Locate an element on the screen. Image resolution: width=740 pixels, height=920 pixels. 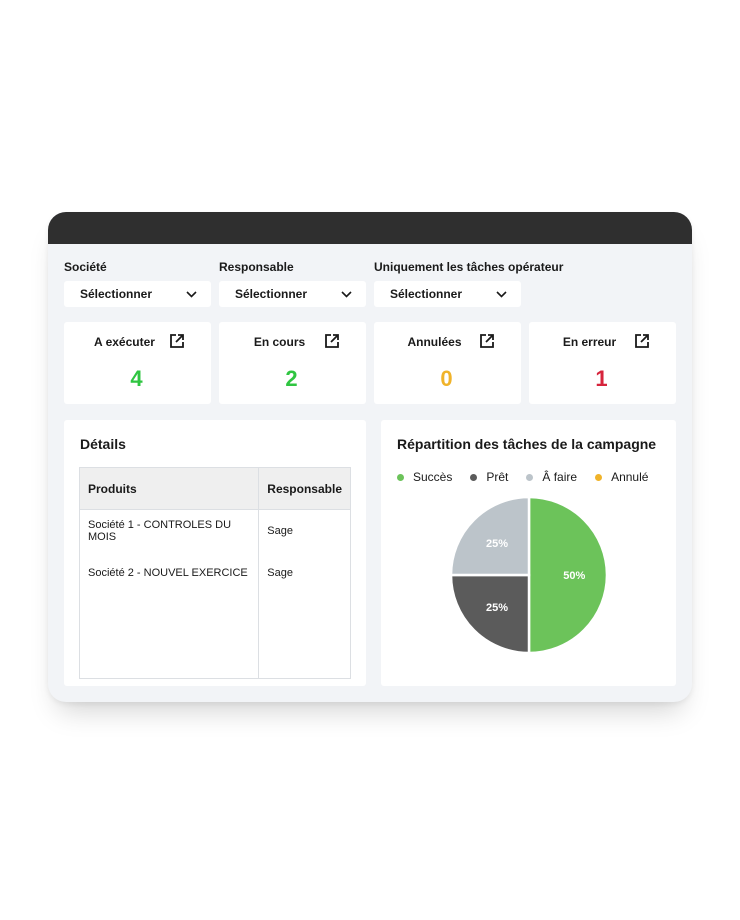
table-filler-row is located at coordinates (215, 636).